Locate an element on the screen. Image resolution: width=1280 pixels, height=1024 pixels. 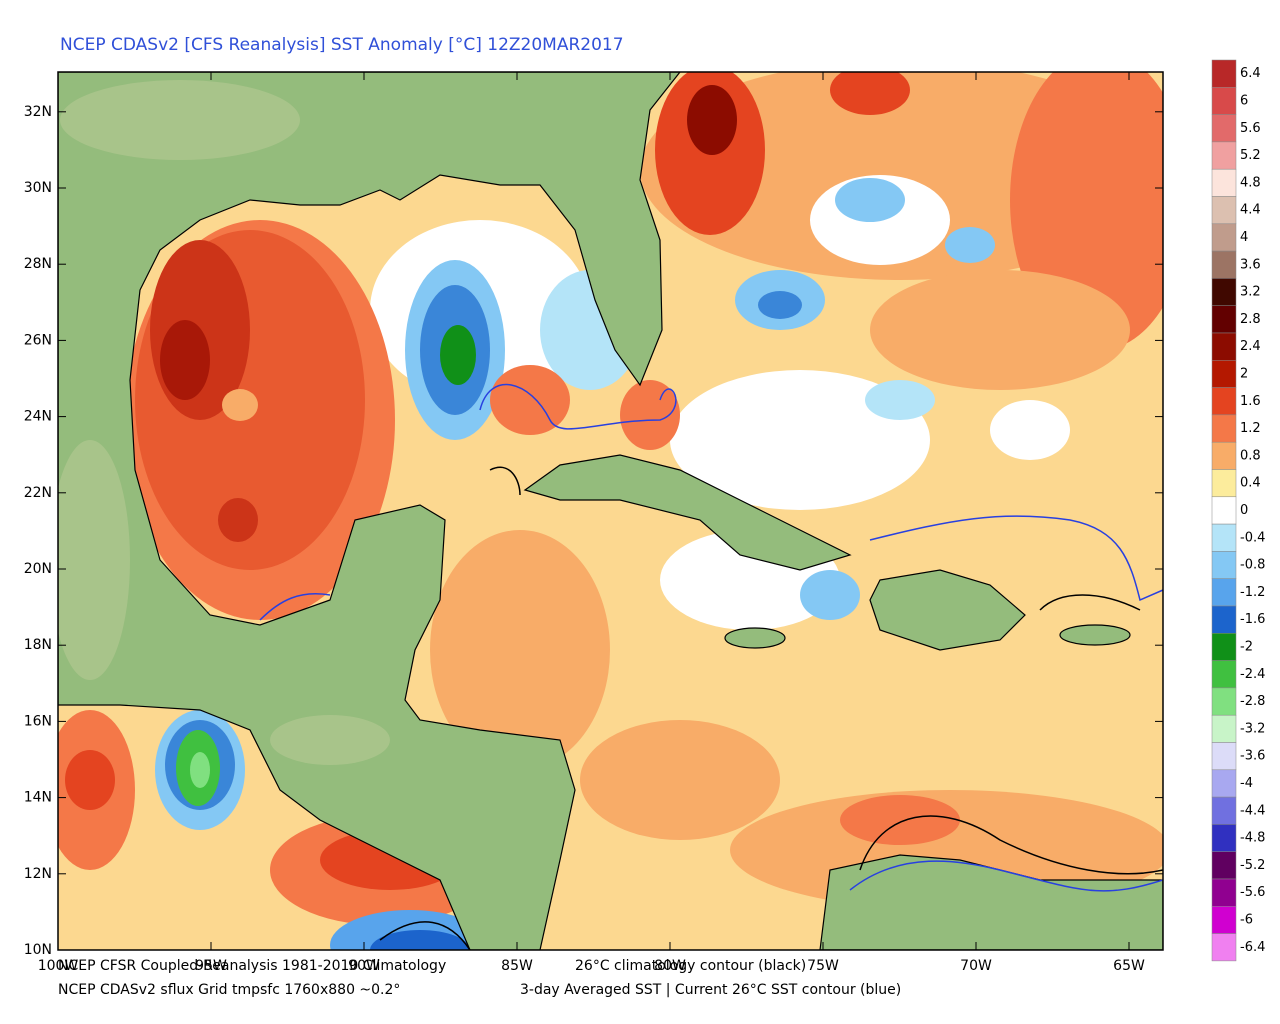
colorbar-label: 0.4 is located at coordinates (1250, 483).